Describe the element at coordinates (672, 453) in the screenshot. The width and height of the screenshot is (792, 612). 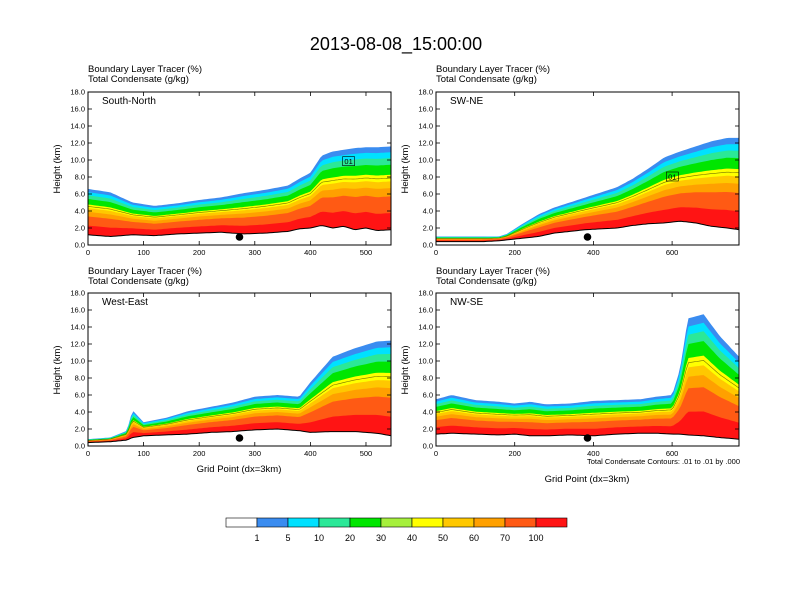
I see `x-tick-label: 600` at that location.